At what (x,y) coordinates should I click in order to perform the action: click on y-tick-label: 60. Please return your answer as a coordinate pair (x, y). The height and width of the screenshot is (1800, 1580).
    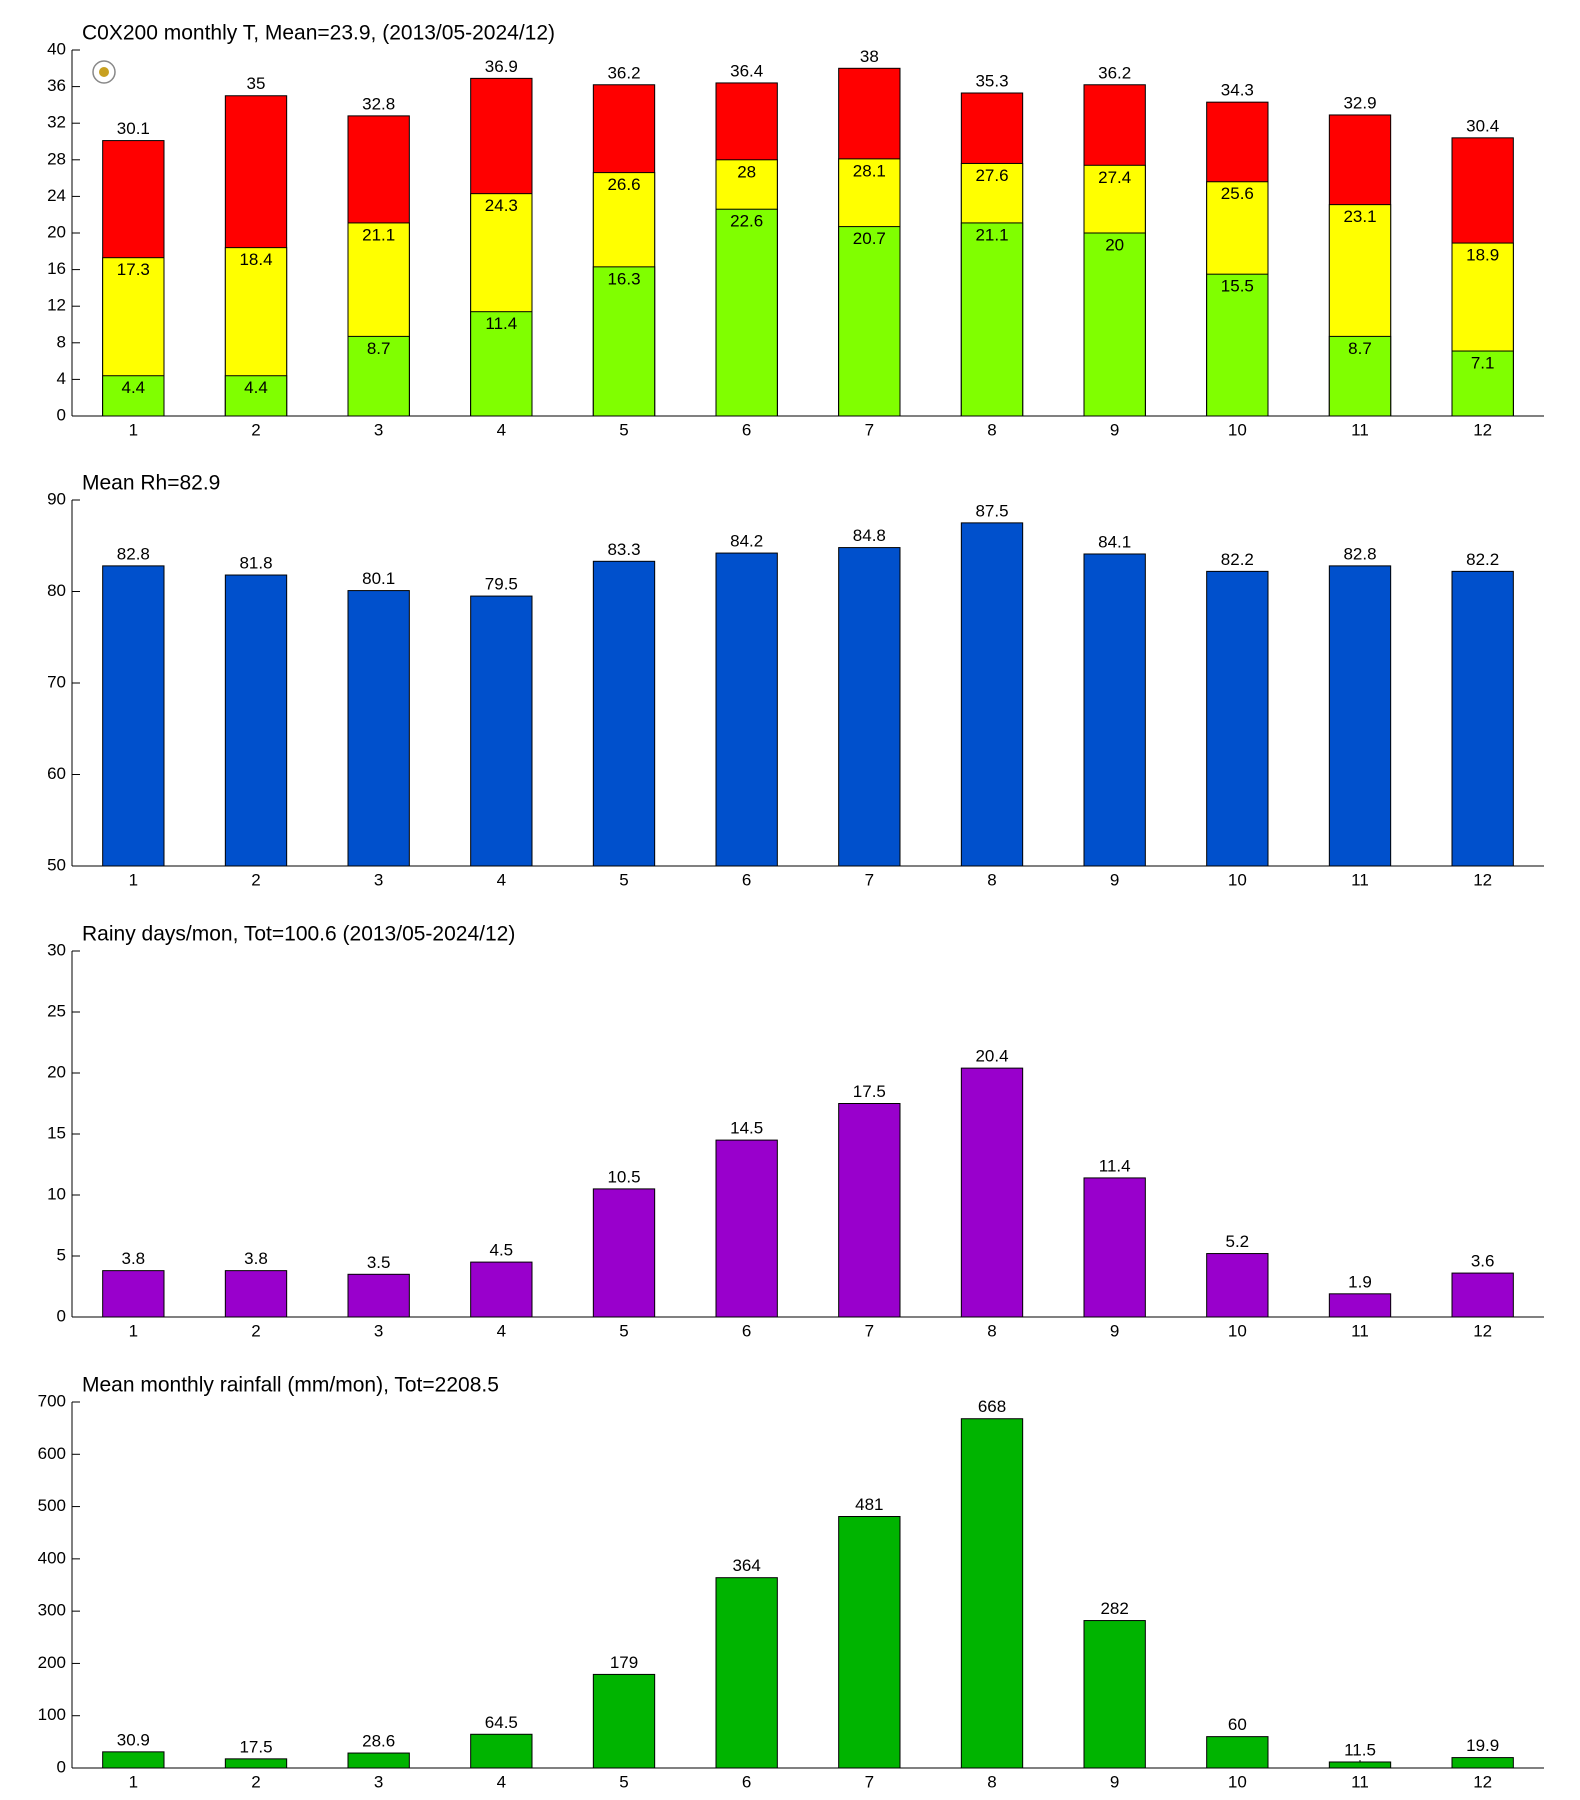
    Looking at the image, I should click on (56, 773).